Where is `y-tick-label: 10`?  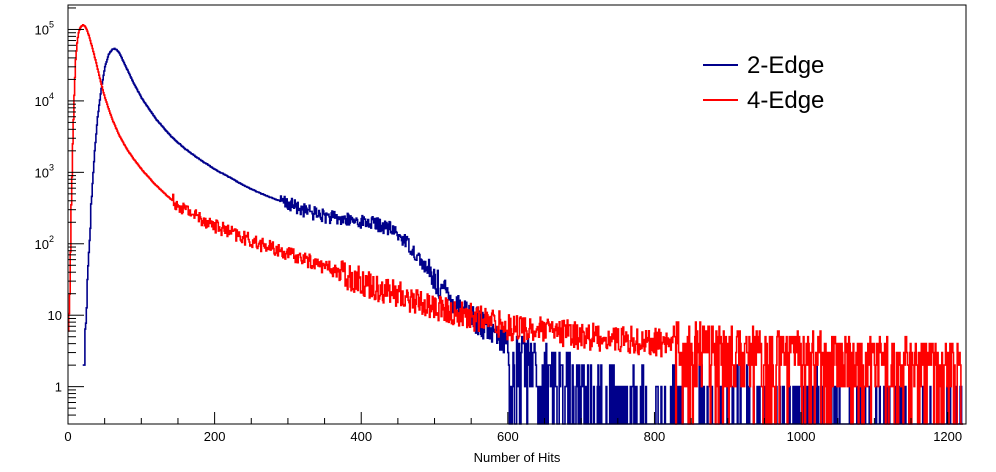 y-tick-label: 10 is located at coordinates (55, 315).